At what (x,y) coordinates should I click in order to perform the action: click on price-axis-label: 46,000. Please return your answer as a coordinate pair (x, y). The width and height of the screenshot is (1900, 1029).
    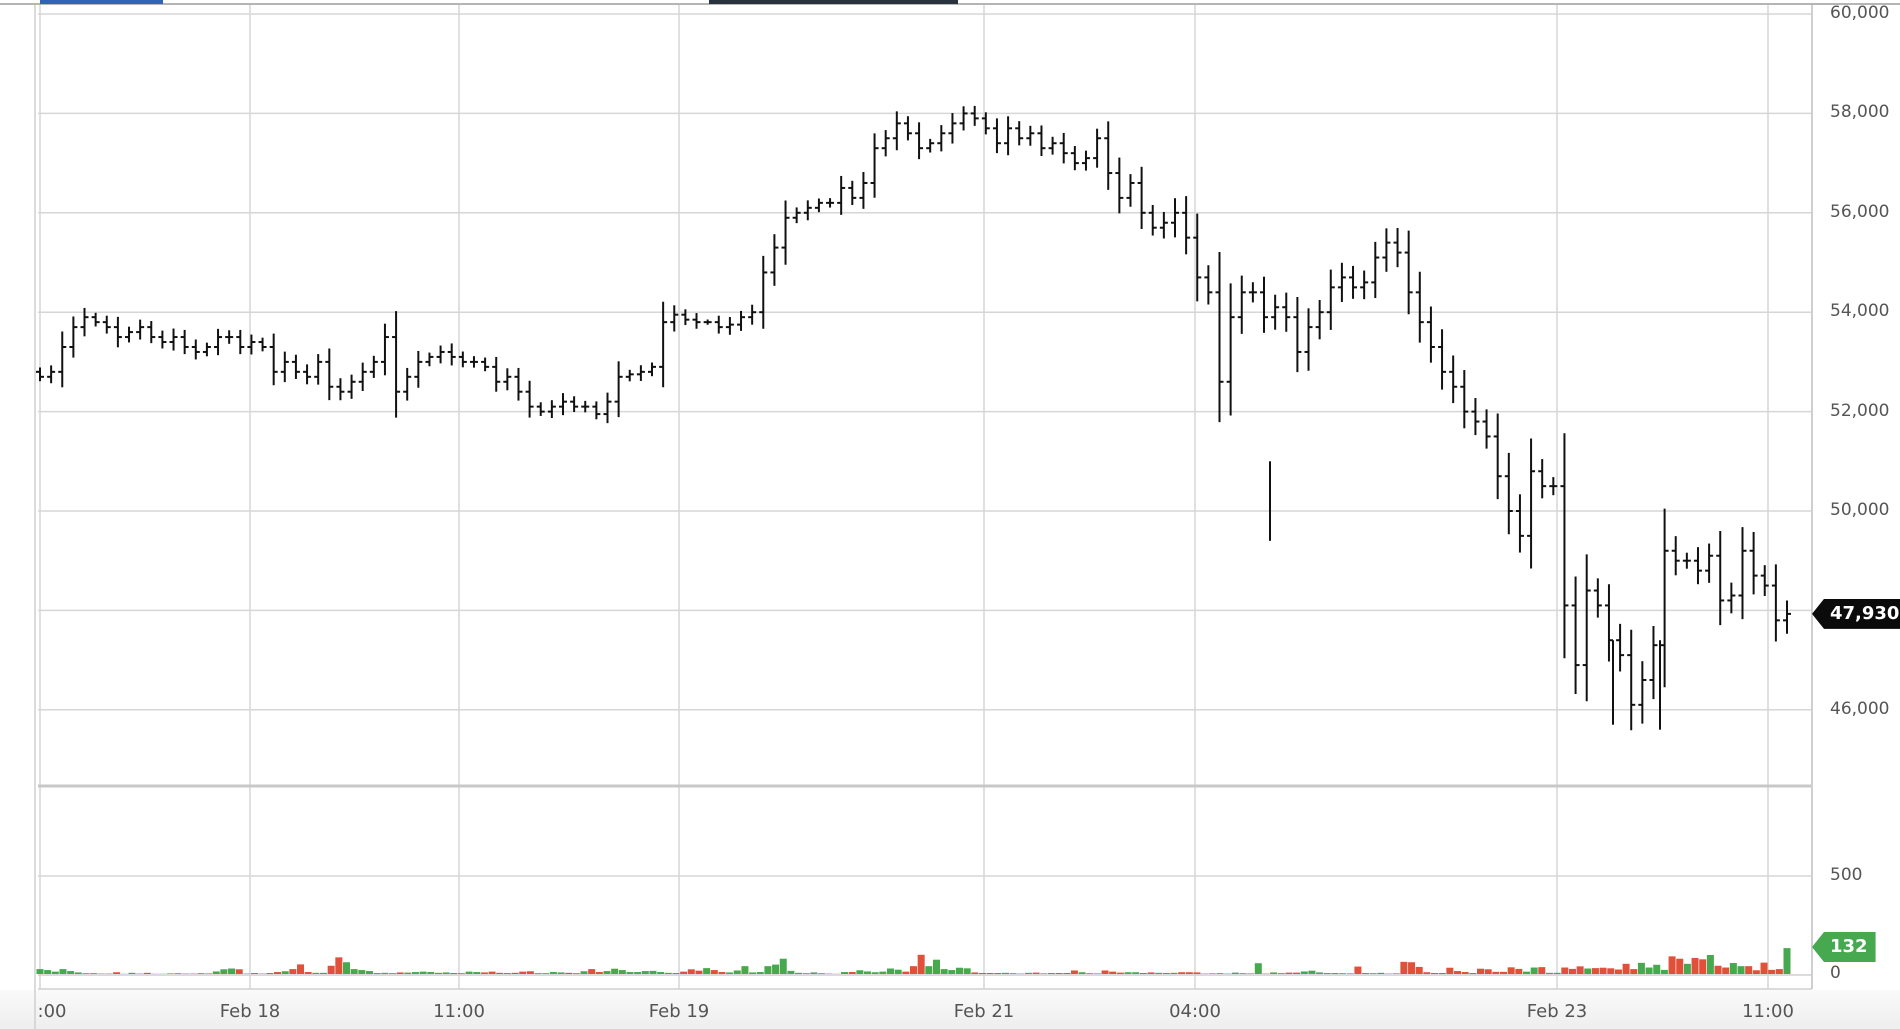
    Looking at the image, I should click on (1860, 708).